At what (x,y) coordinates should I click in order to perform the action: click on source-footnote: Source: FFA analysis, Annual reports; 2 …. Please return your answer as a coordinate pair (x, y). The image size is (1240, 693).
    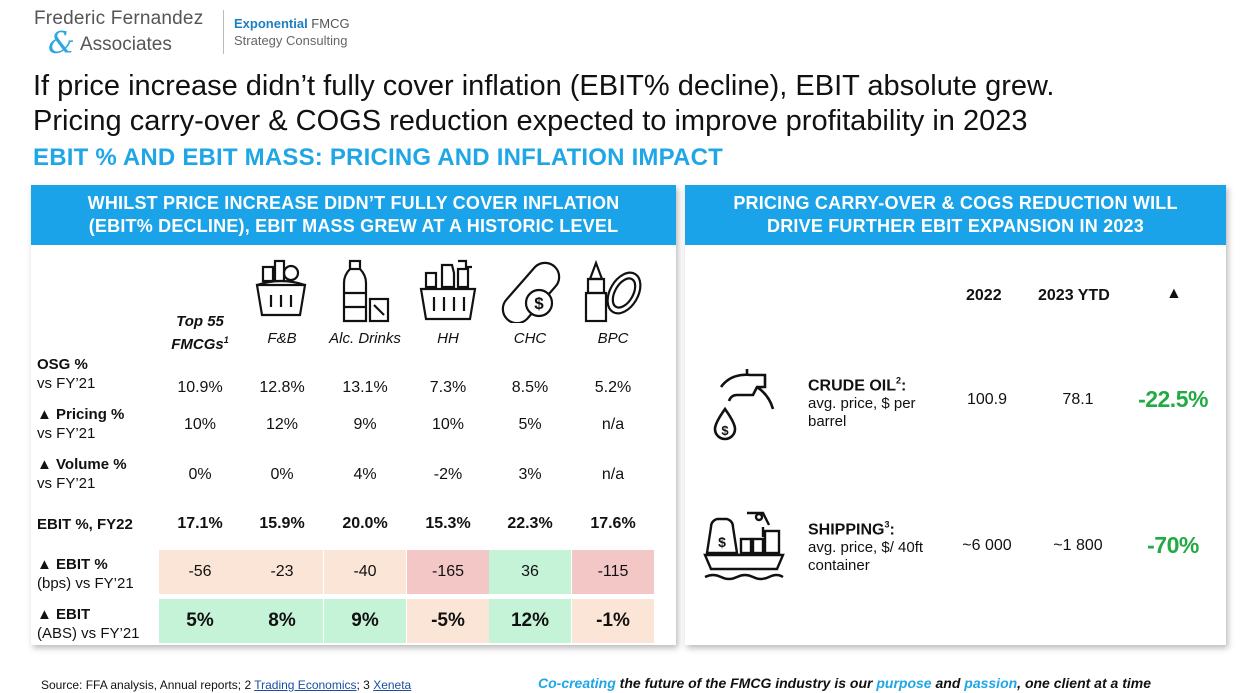
    Looking at the image, I should click on (226, 685).